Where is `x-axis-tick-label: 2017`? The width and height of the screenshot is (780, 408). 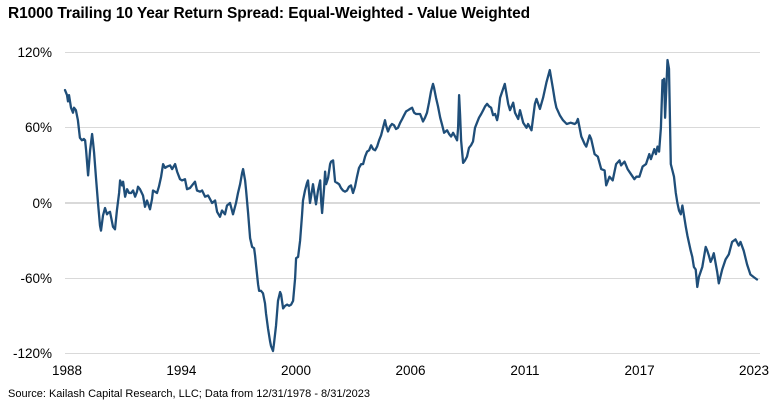
x-axis-tick-label: 2017 is located at coordinates (639, 370).